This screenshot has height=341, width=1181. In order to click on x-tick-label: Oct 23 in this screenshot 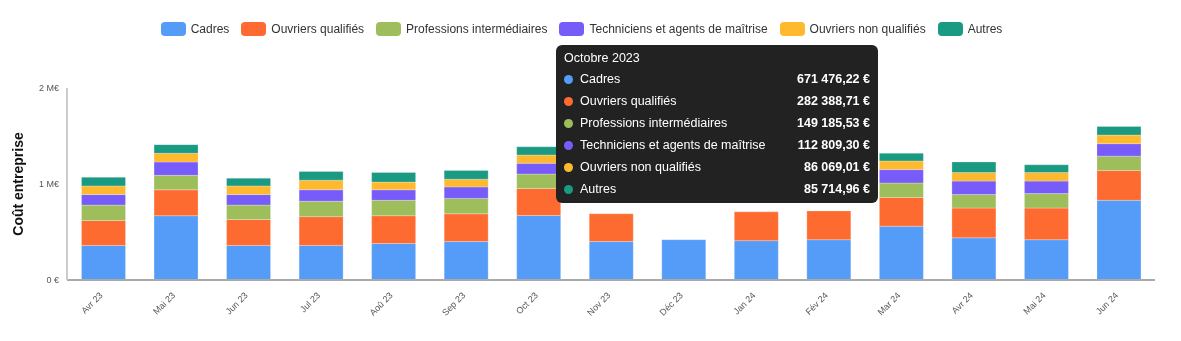, I will do `click(527, 303)`.